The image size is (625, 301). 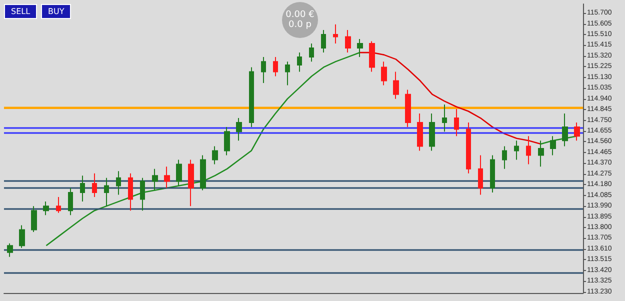 I want to click on annotation: 0.00 €, so click(x=300, y=15).